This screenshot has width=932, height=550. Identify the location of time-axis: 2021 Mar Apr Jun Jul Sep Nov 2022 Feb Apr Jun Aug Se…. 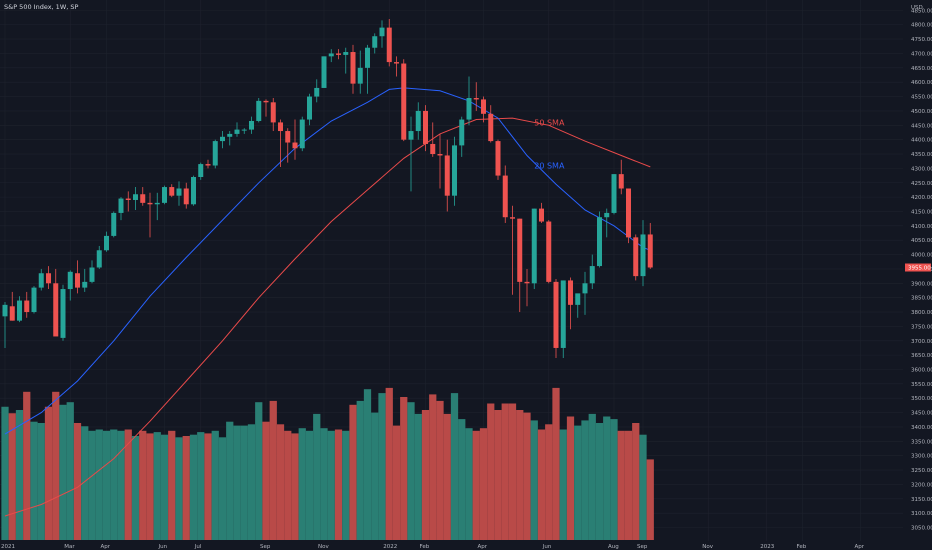
(433, 547).